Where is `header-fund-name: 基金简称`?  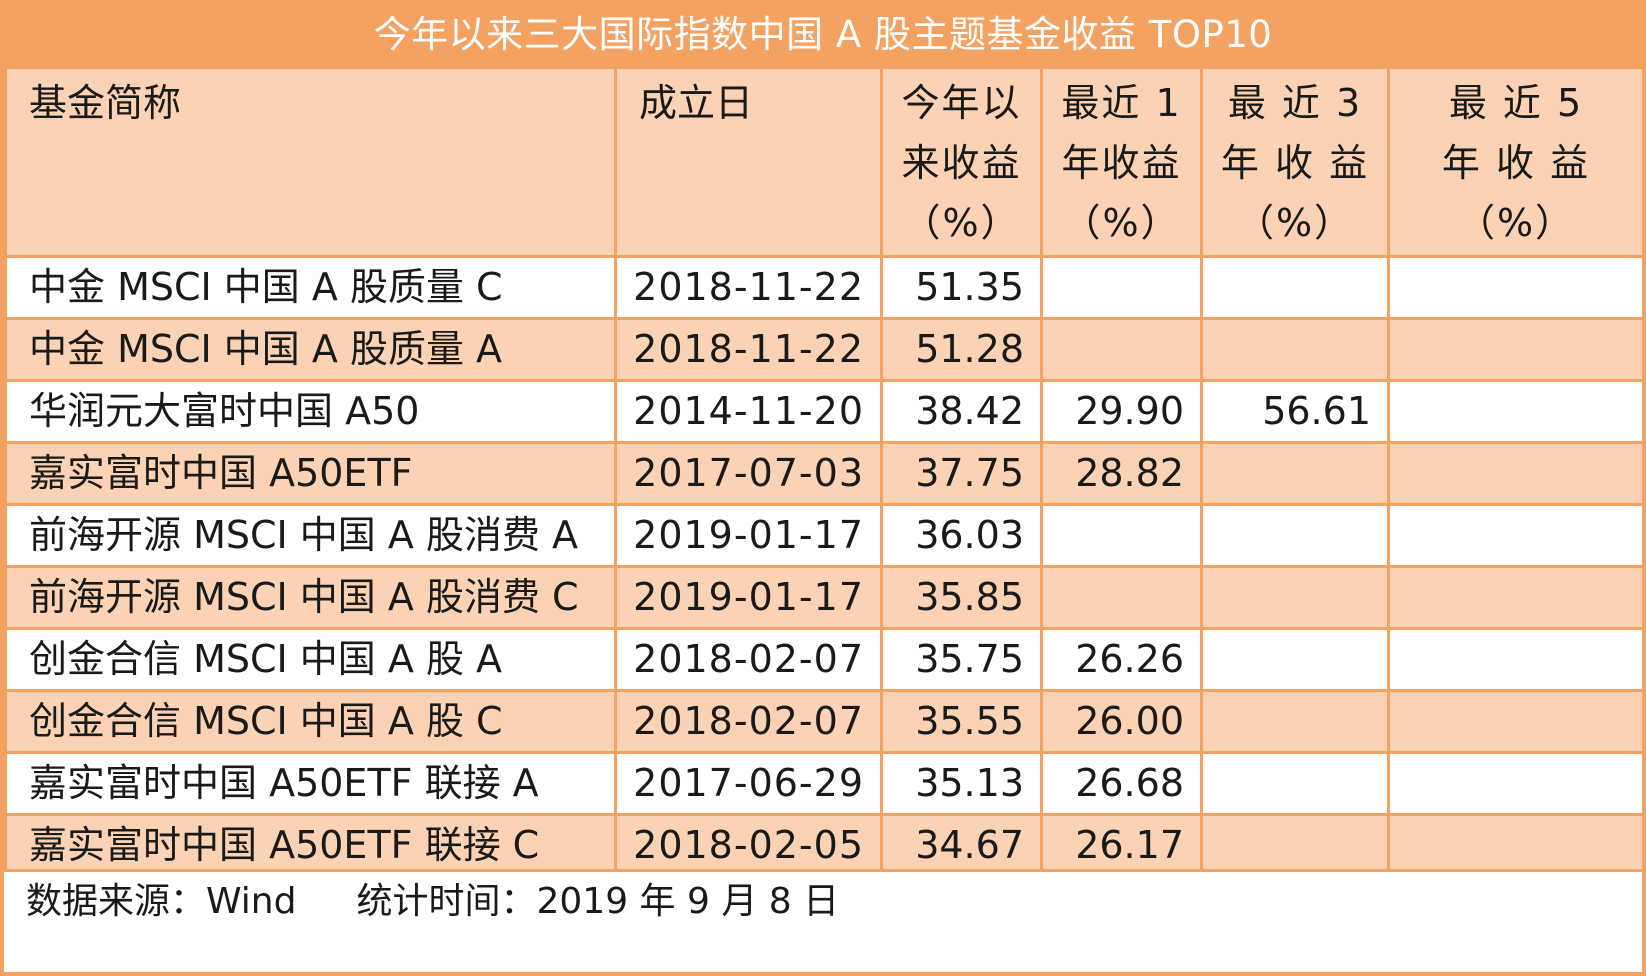
header-fund-name: 基金简称 is located at coordinates (310, 162).